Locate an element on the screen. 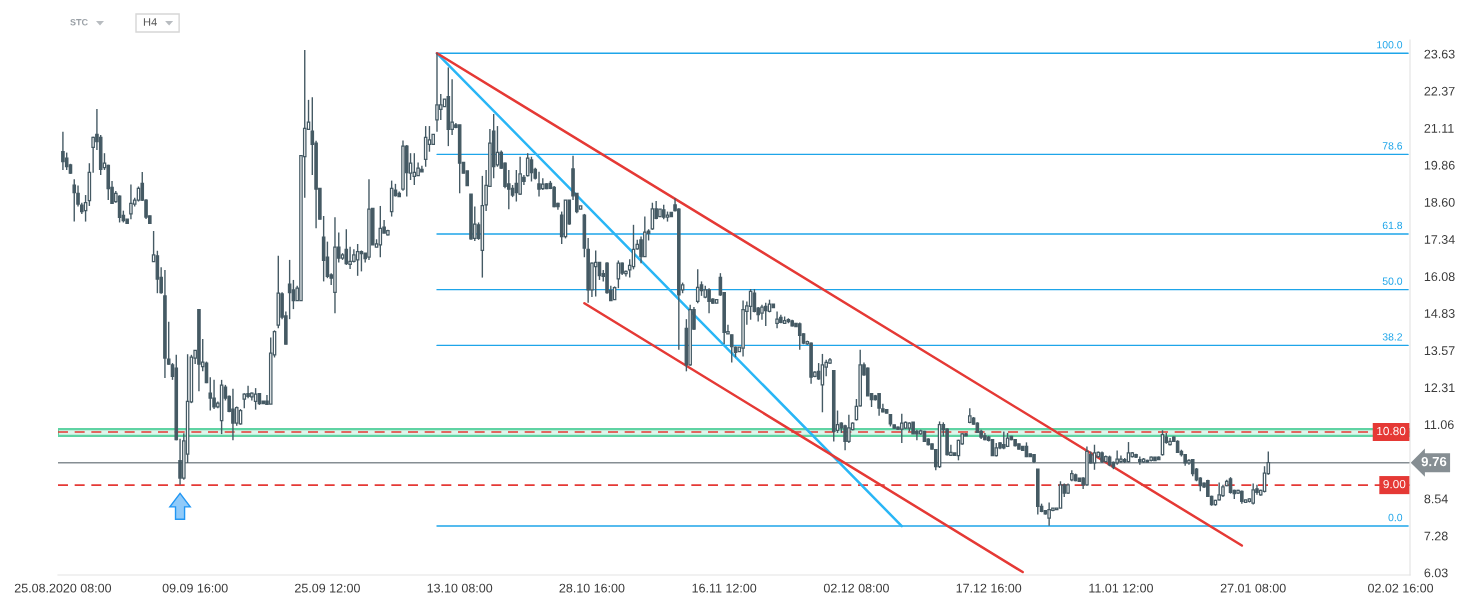  y-tick-label: 18.60 is located at coordinates (1439, 202).